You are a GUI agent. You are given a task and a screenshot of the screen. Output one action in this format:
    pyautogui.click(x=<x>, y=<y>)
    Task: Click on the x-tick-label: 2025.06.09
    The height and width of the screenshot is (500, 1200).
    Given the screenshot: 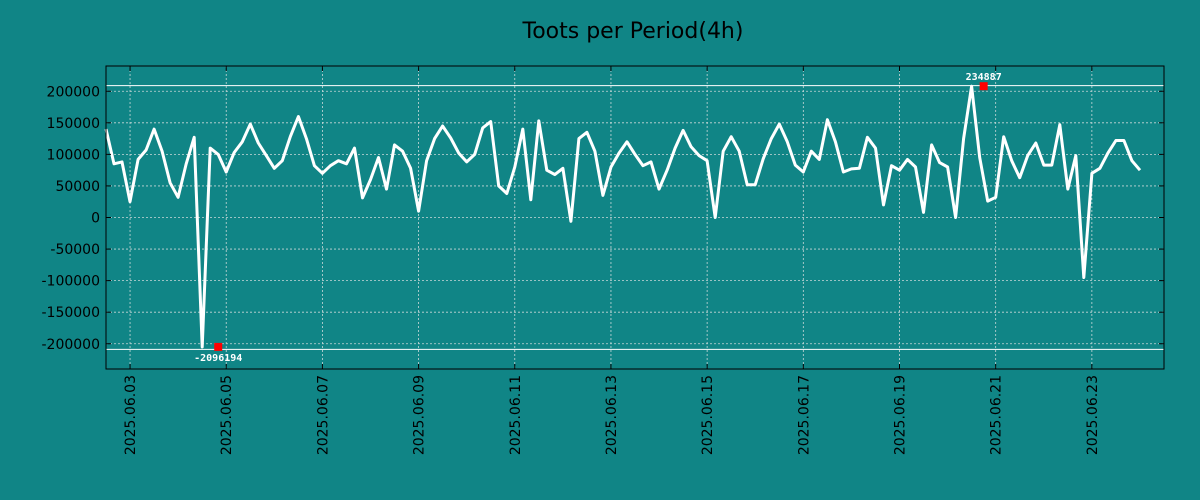 What is the action you would take?
    pyautogui.click(x=420, y=415)
    